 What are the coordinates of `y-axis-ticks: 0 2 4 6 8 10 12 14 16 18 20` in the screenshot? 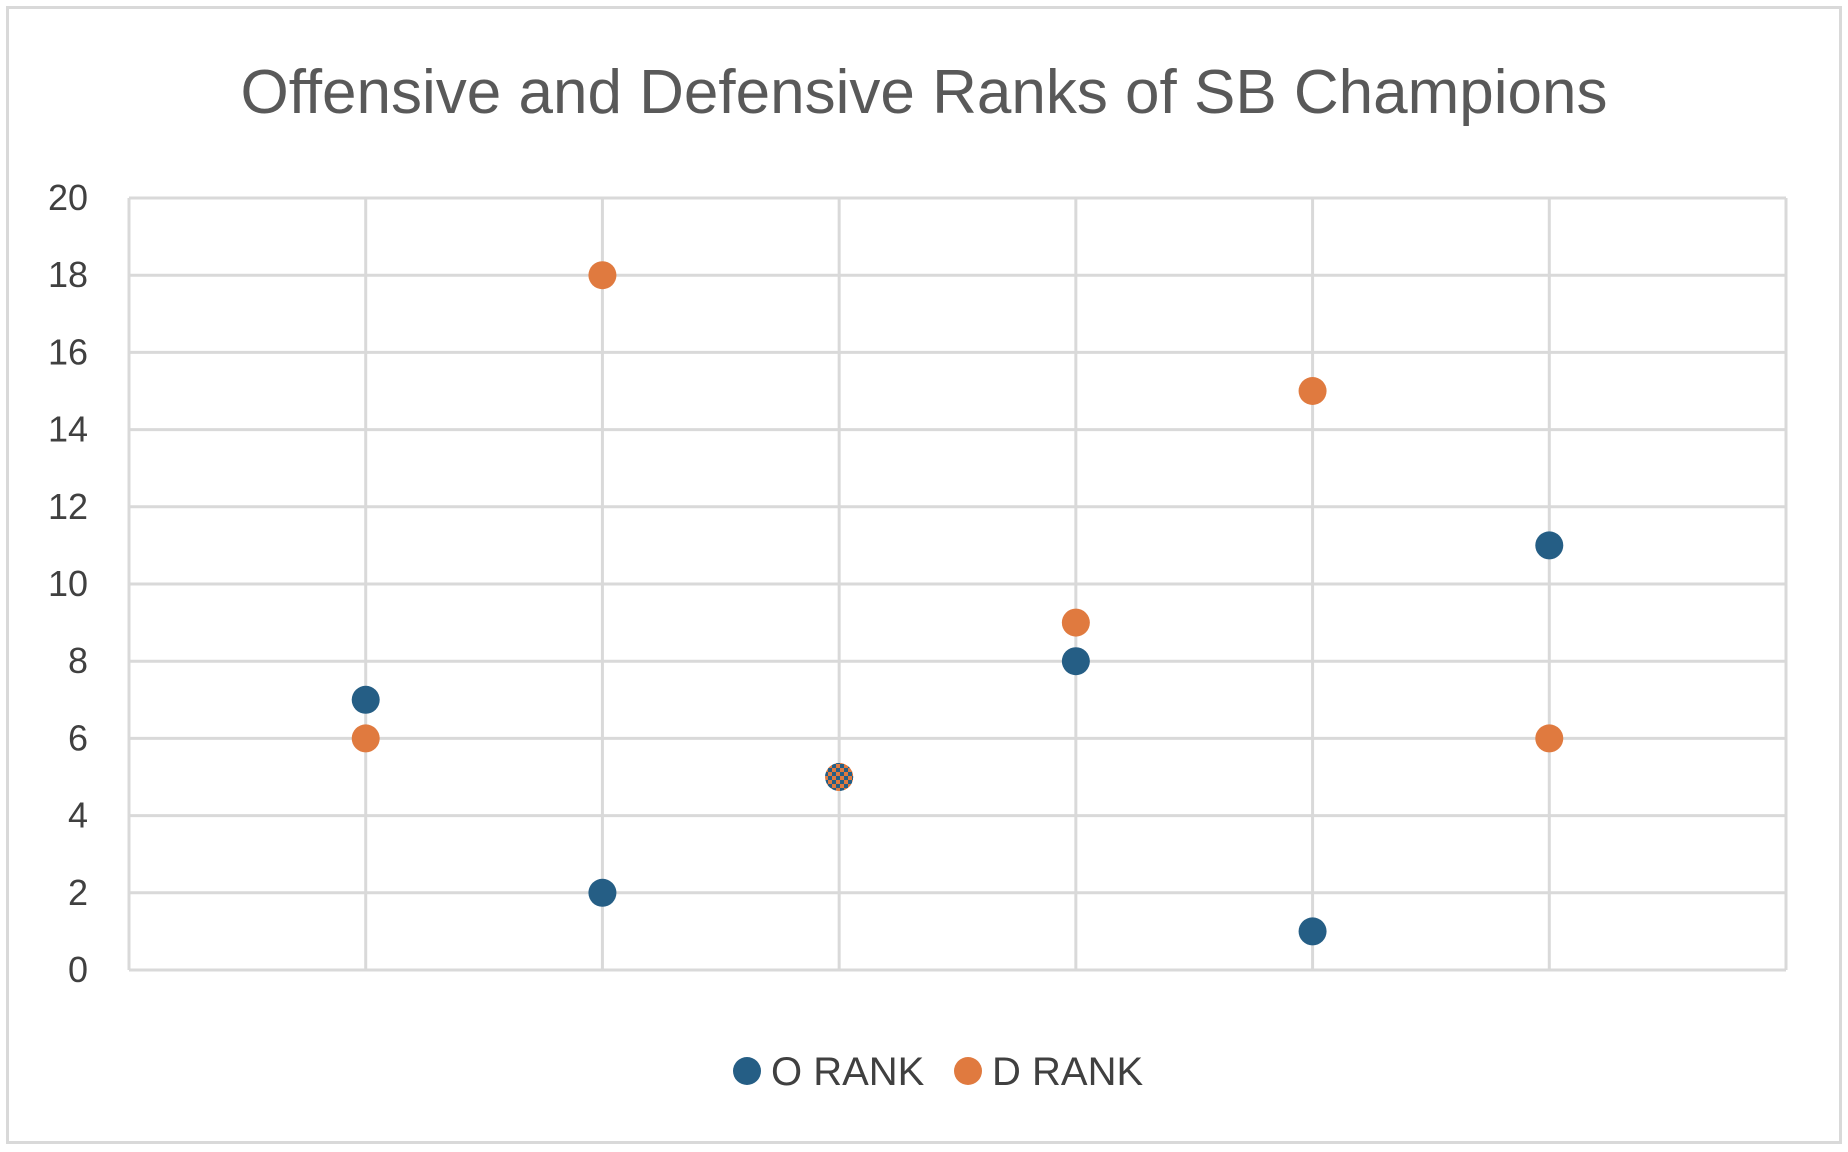 It's located at (68, 583).